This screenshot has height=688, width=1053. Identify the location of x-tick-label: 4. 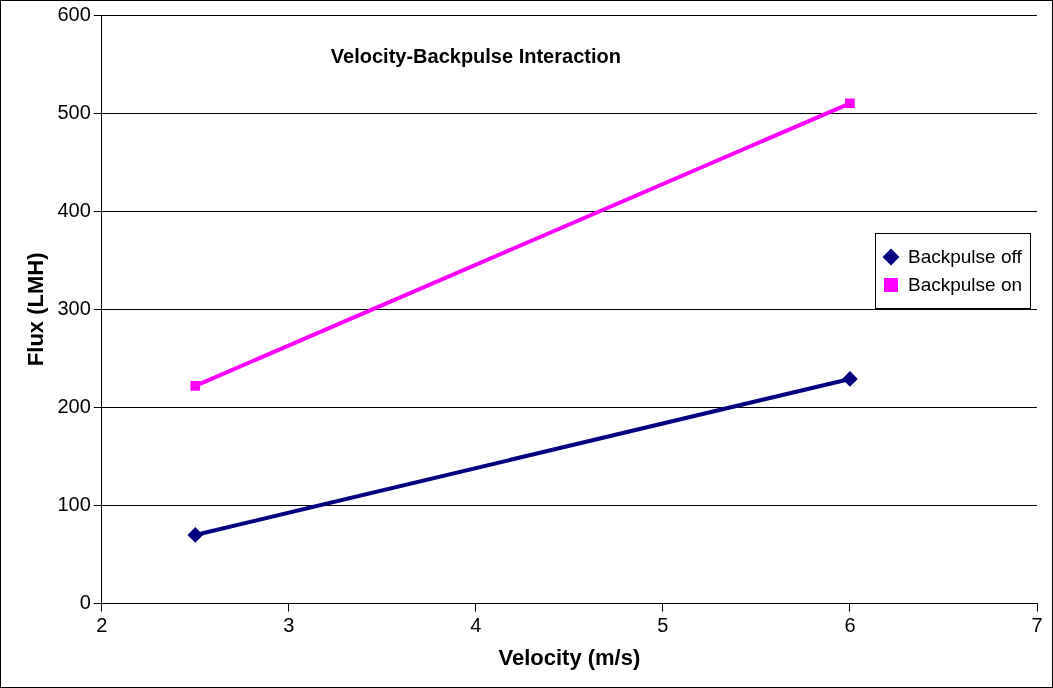
(476, 625).